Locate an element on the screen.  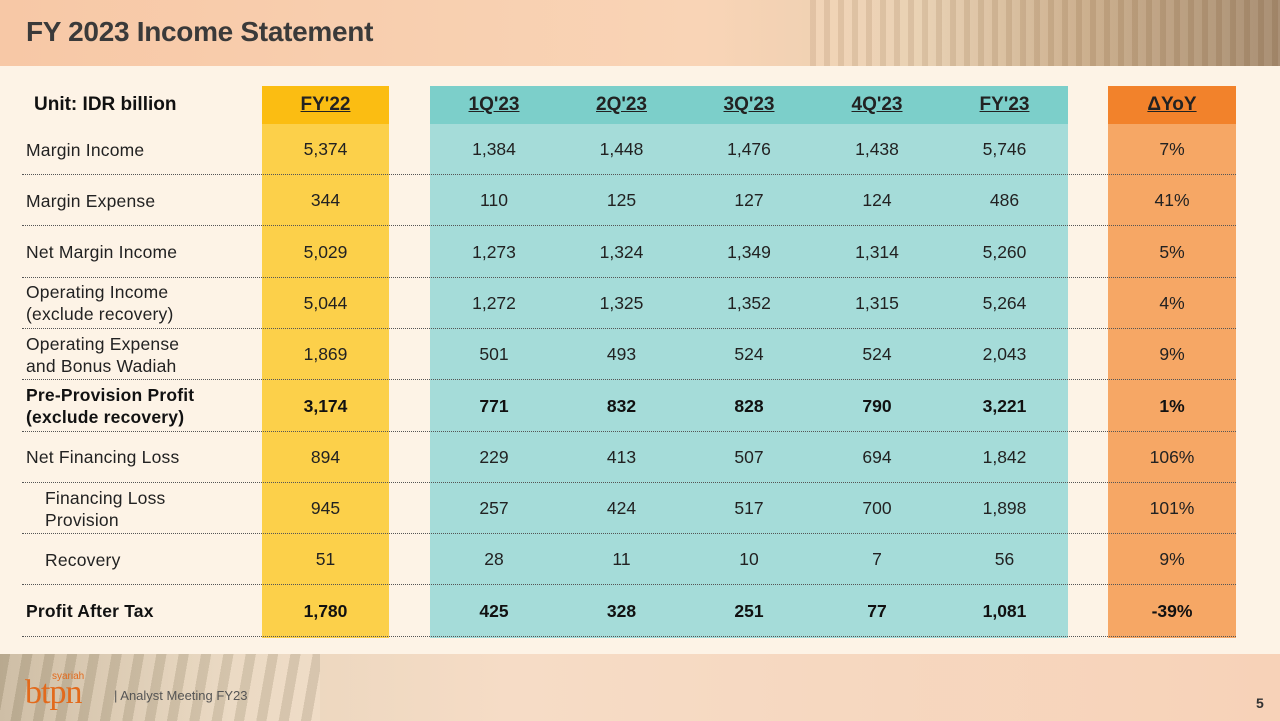
row-label: Pre-Provision Profit (exclude recovery) is located at coordinates (110, 406).